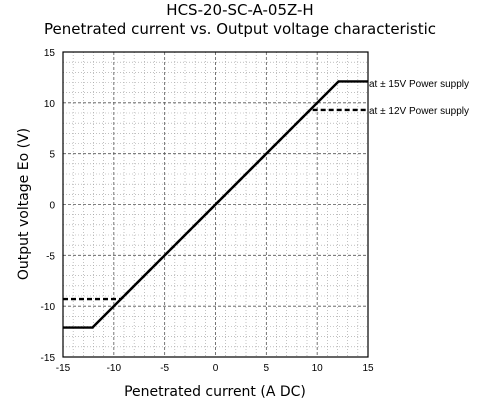 Image resolution: width=480 pixels, height=403 pixels. I want to click on chart-title: HCS-20-SC-A-05Z-H, so click(240, 10).